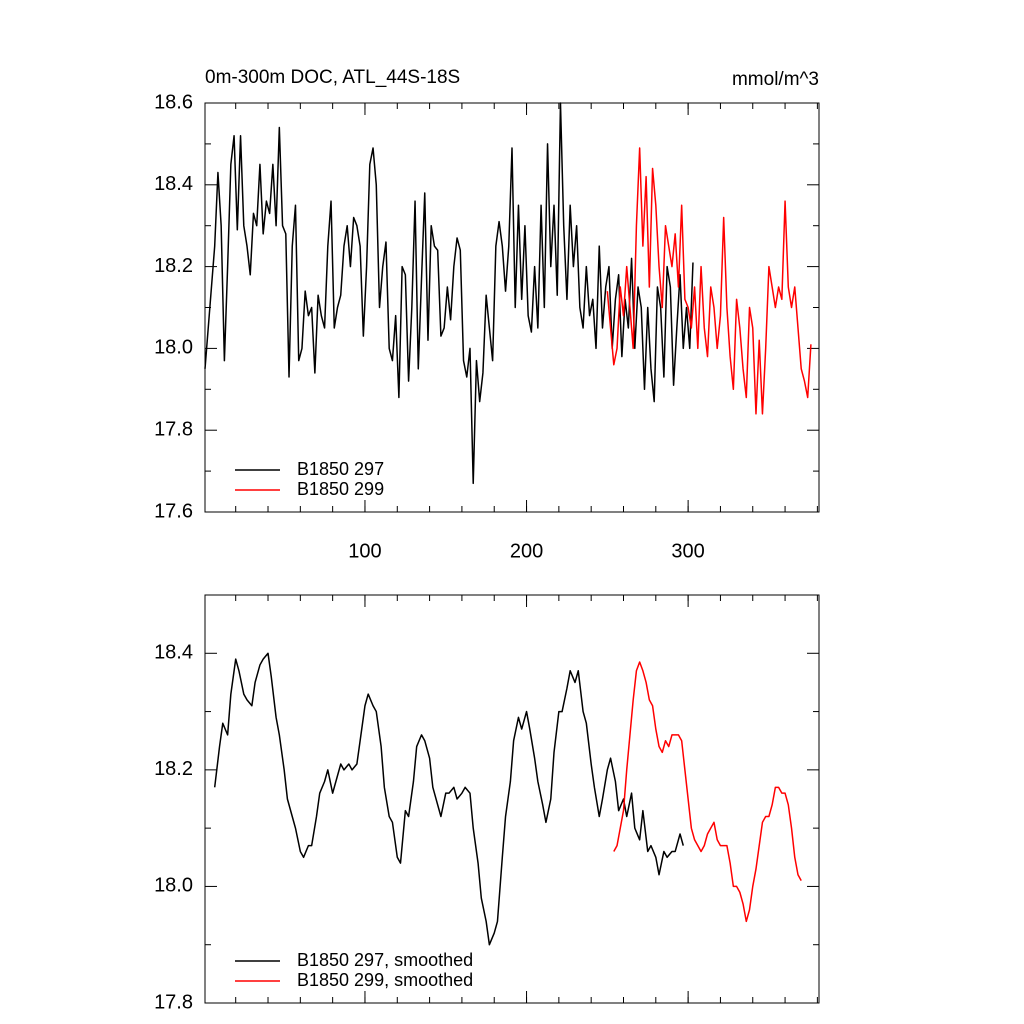  I want to click on x-tick-label: 300, so click(687, 551).